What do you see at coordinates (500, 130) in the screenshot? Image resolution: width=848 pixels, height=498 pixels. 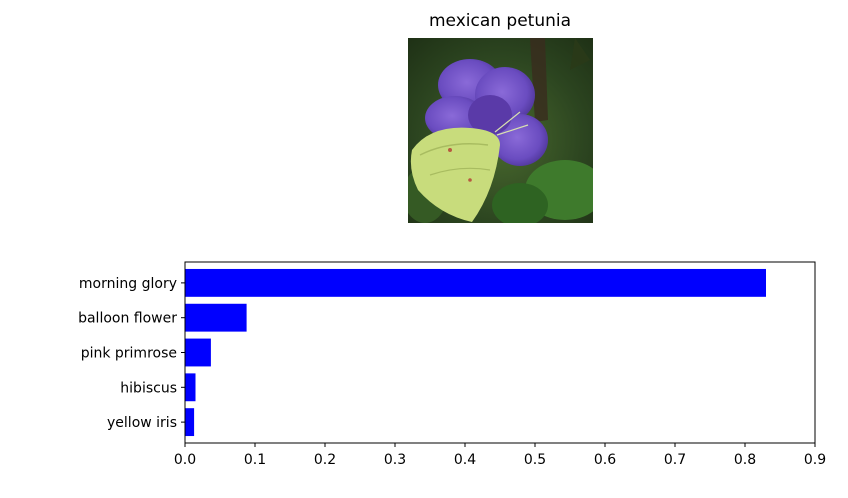 I see `flower-photo` at bounding box center [500, 130].